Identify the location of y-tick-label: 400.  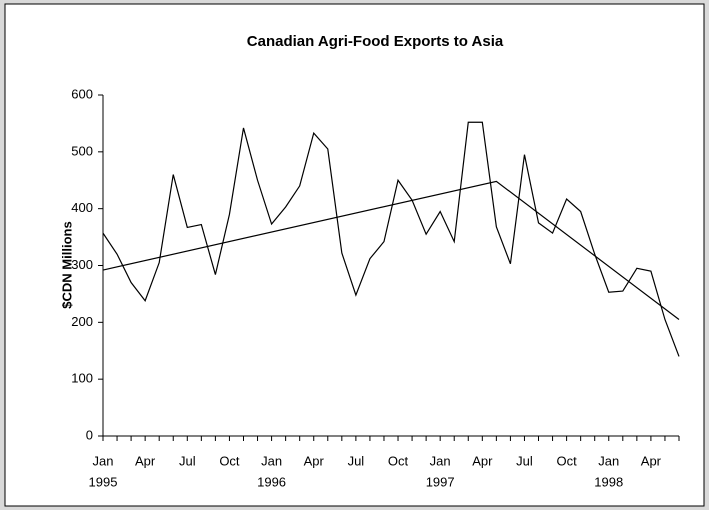
(82, 207).